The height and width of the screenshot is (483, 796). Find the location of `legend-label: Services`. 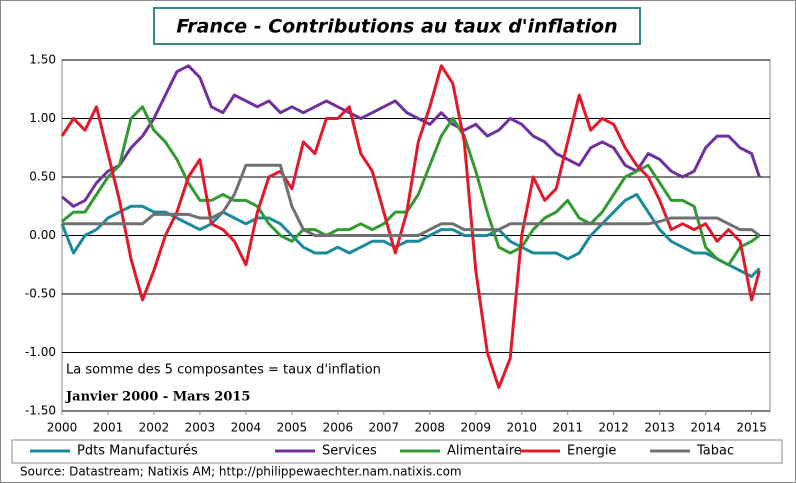

legend-label: Services is located at coordinates (349, 451).